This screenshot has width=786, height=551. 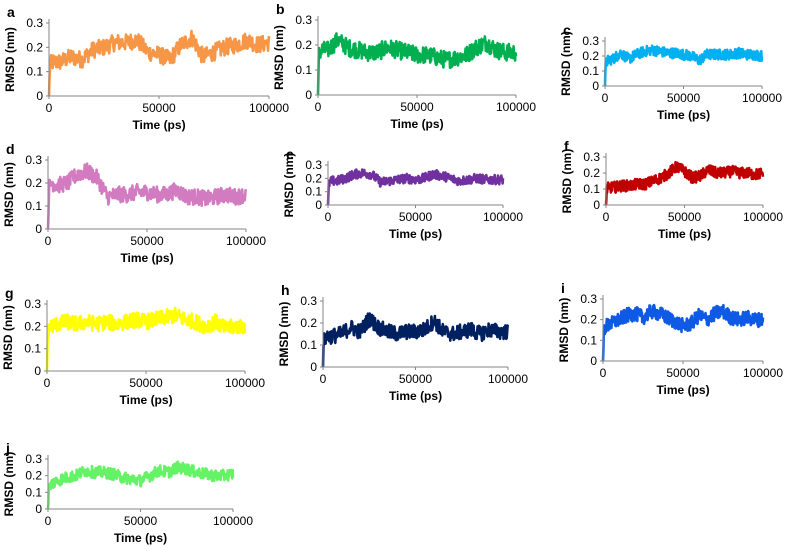 I want to click on panel-letter-j: j, so click(x=7, y=448).